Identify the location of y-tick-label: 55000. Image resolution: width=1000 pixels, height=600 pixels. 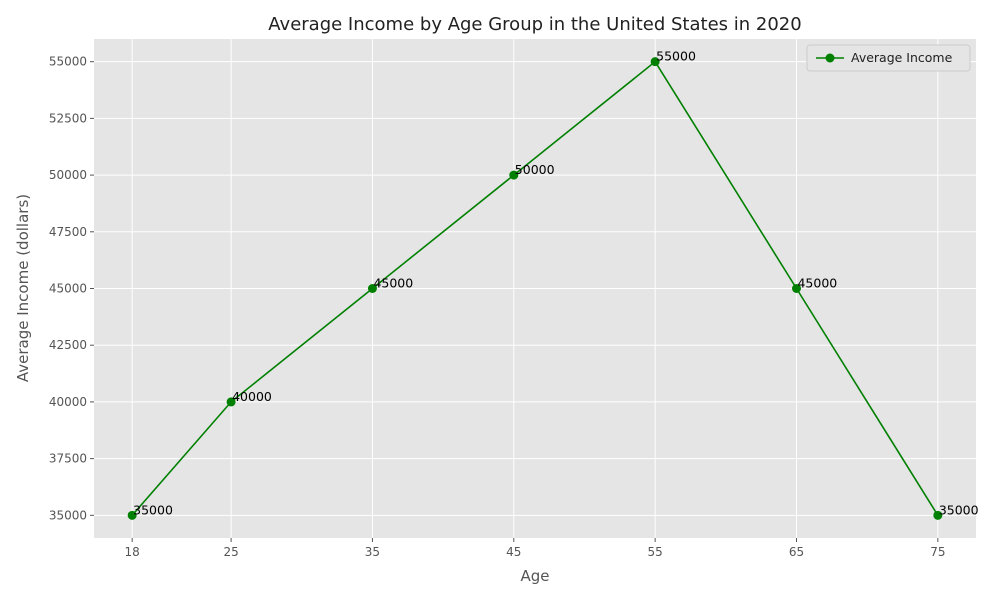
(68, 62).